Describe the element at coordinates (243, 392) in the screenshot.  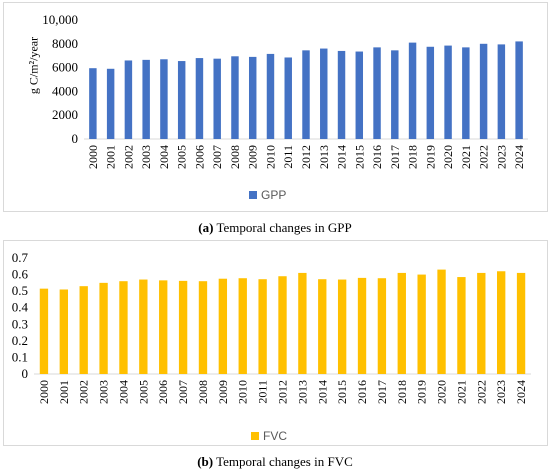
I see `fvc-x-tick-label: 2010` at that location.